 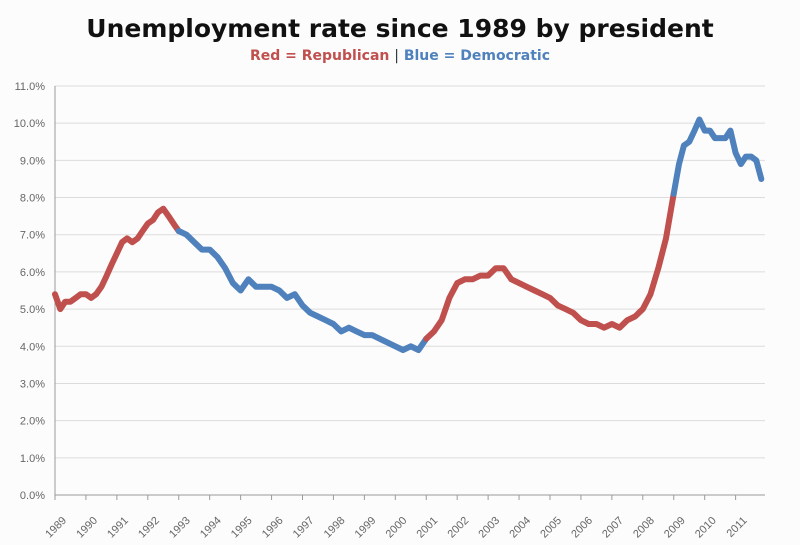 What do you see at coordinates (242, 528) in the screenshot?
I see `x-tick-label: 1995` at bounding box center [242, 528].